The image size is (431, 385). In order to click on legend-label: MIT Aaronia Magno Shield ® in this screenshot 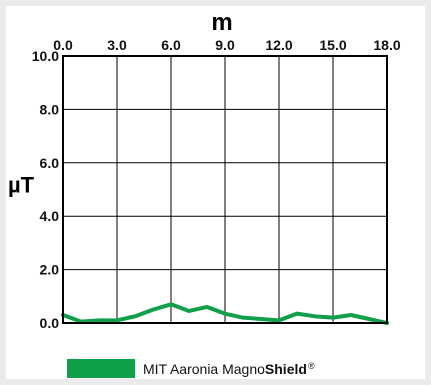, I will do `click(229, 369)`.